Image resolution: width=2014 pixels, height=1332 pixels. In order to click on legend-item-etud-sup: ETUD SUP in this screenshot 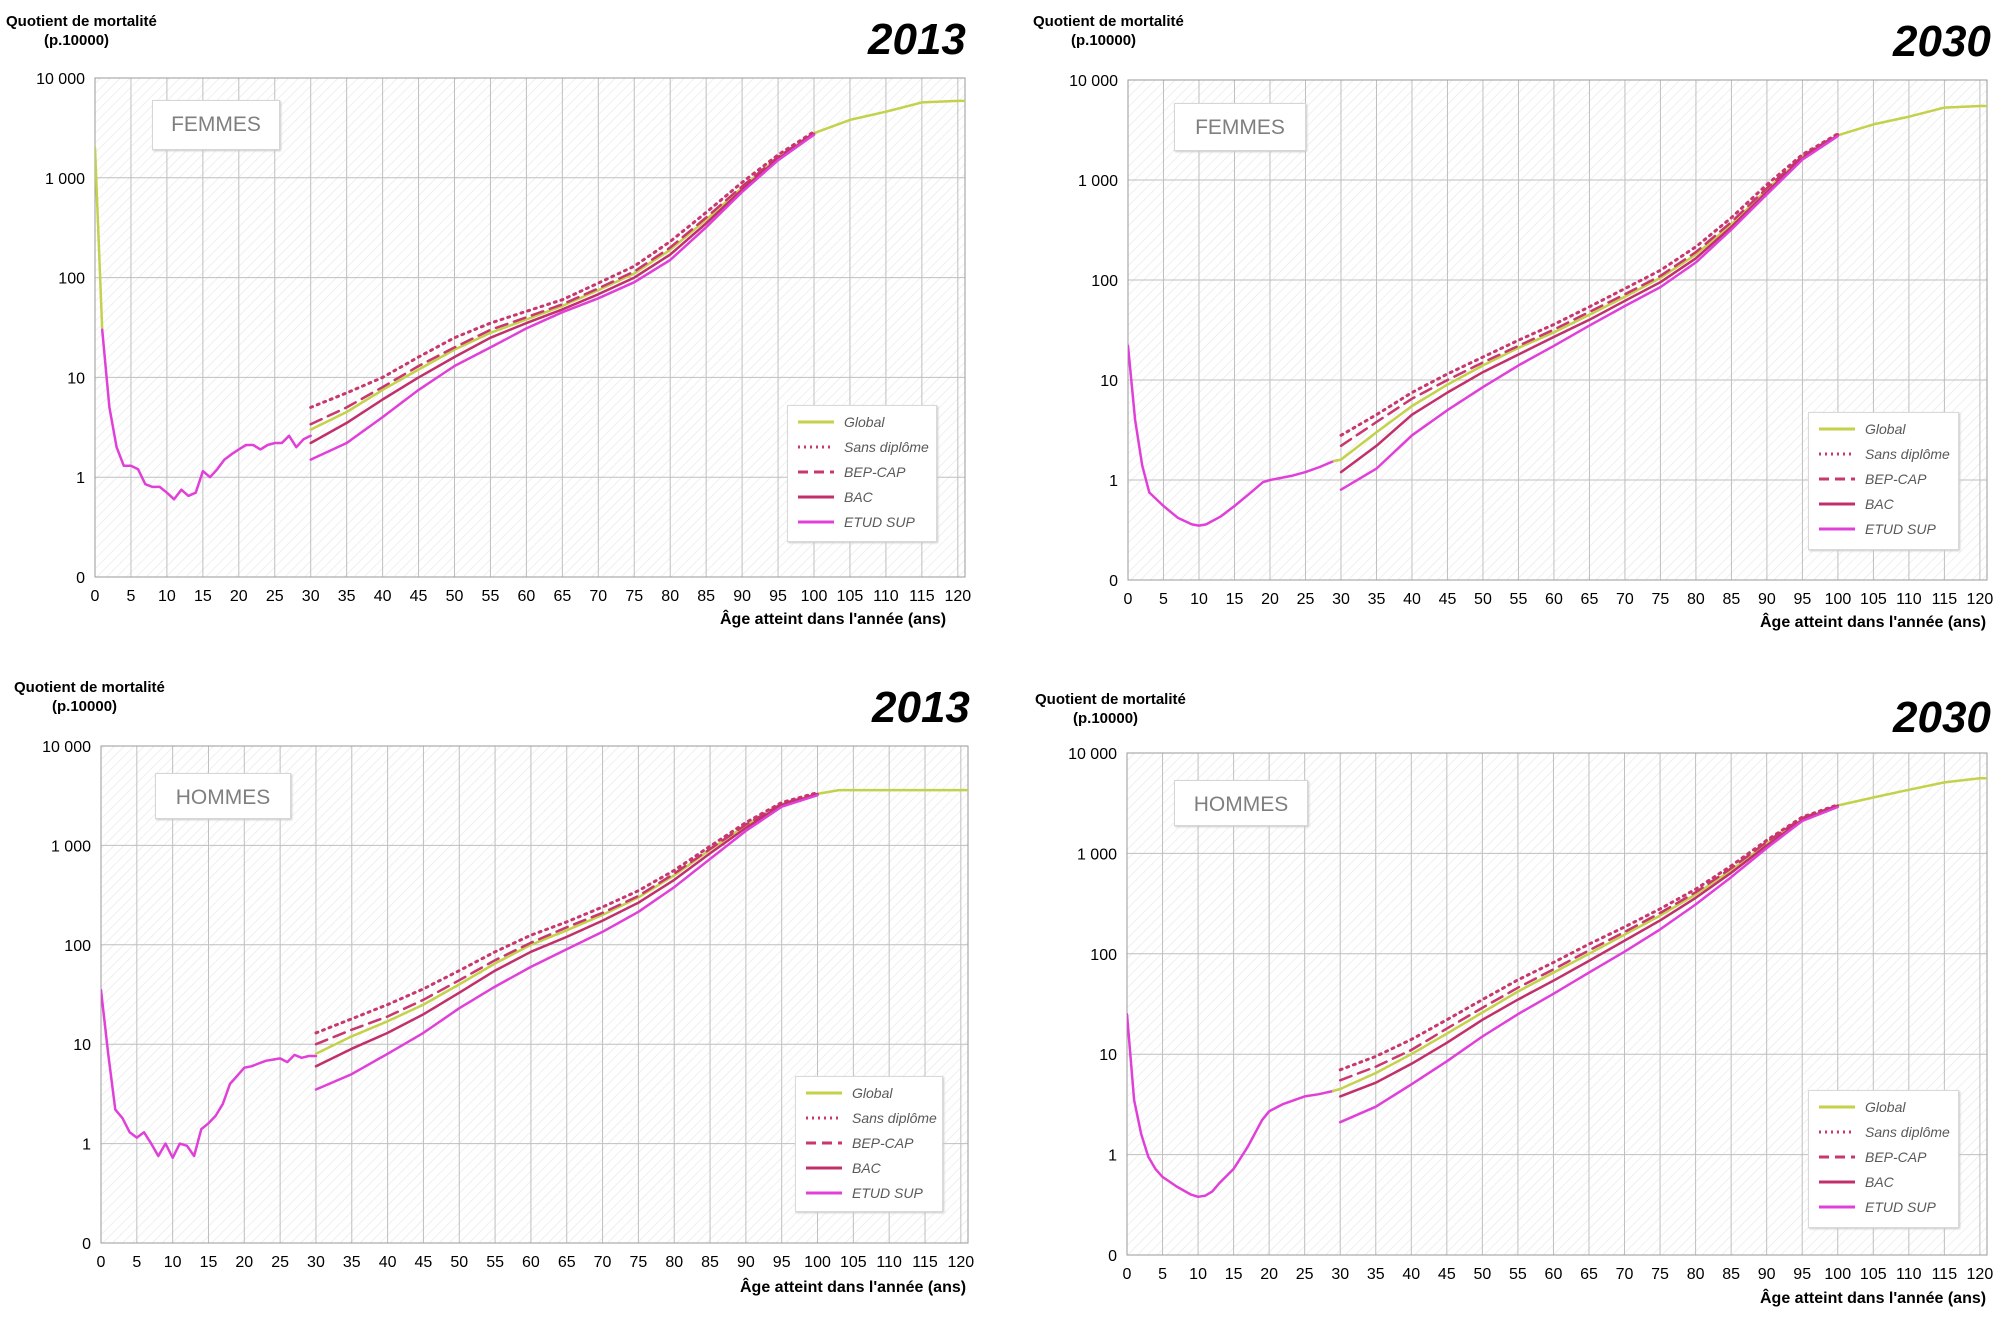, I will do `click(873, 522)`.